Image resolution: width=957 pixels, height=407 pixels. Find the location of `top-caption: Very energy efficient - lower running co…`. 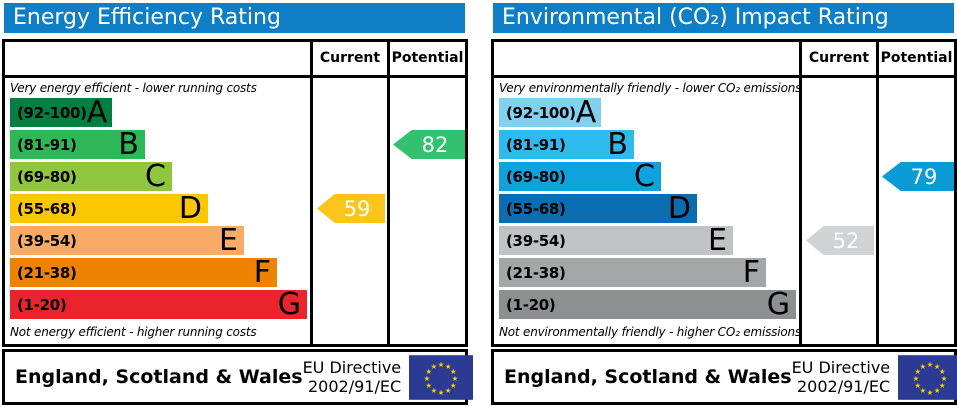

top-caption: Very energy efficient - lower running co… is located at coordinates (133, 88).